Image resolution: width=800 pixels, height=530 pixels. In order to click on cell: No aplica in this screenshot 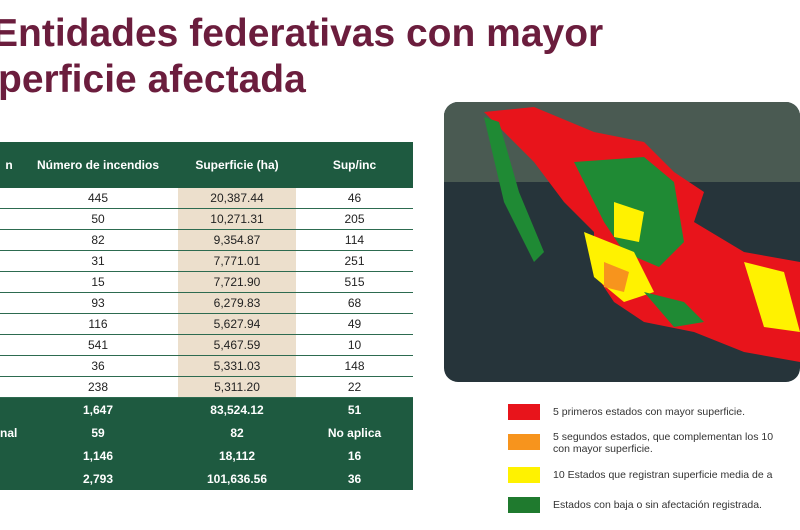, I will do `click(354, 432)`.